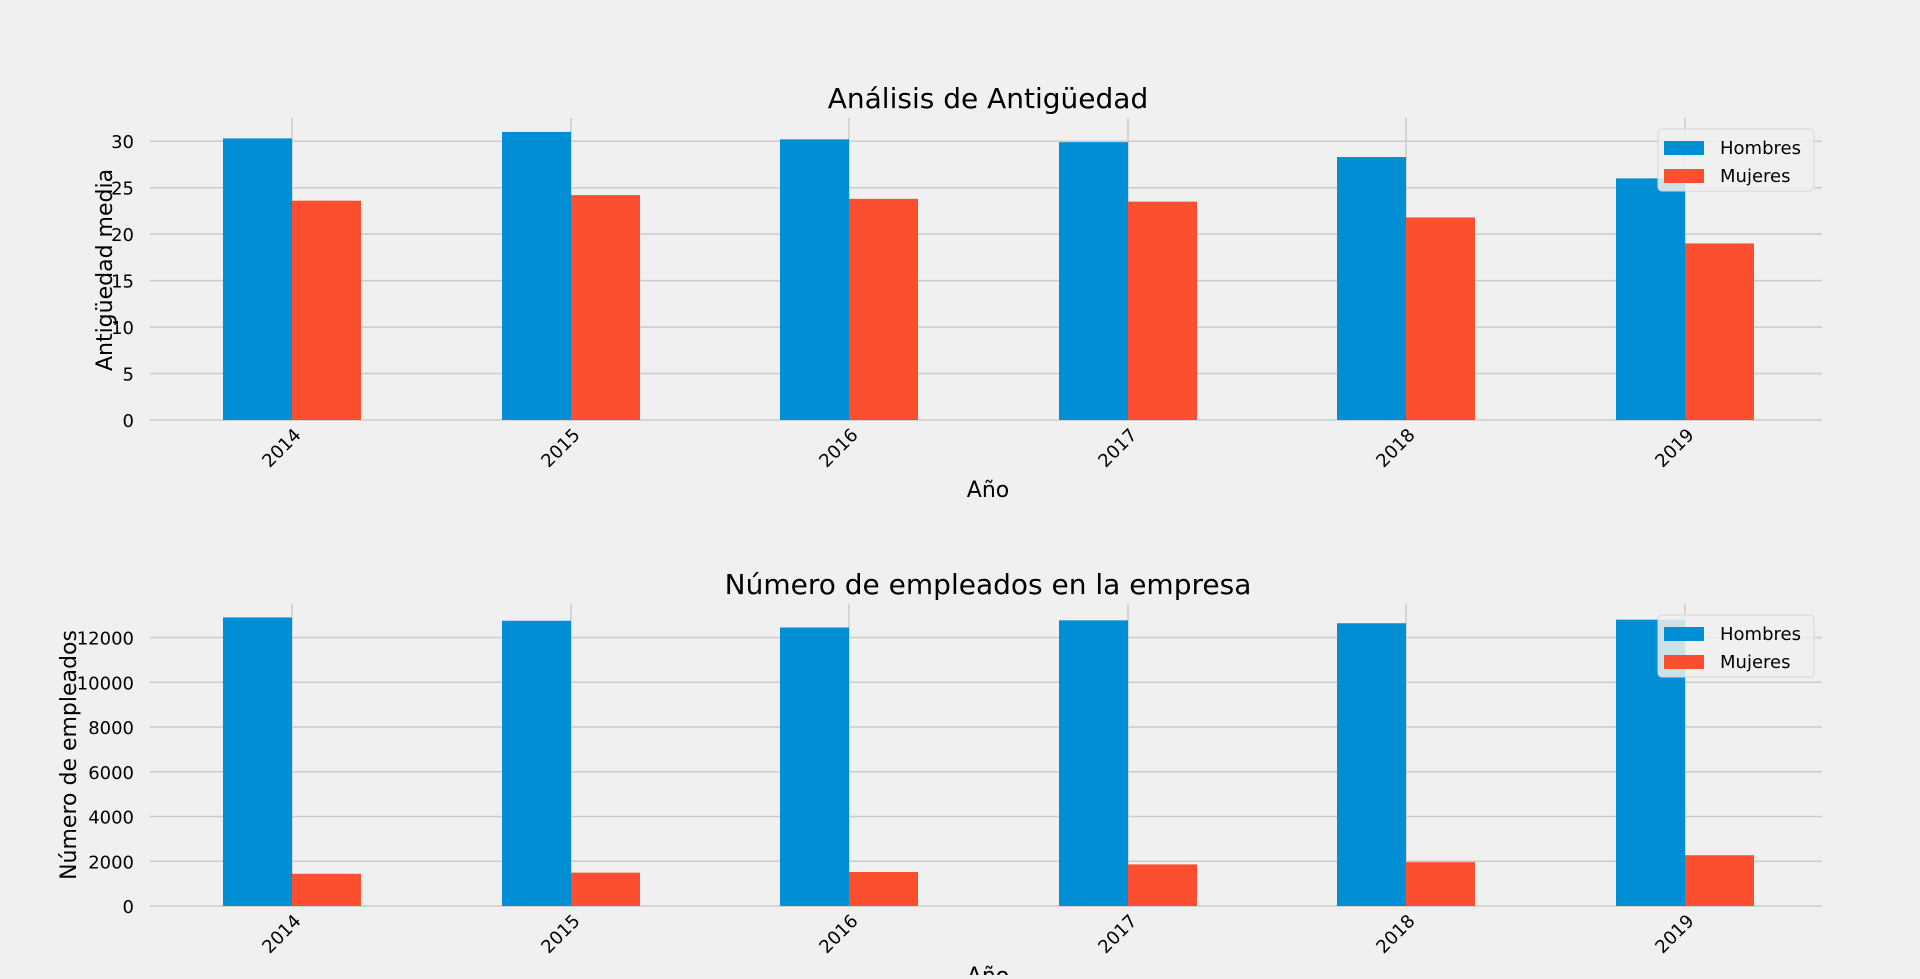  I want to click on bar-hombres-2019, so click(1650, 299).